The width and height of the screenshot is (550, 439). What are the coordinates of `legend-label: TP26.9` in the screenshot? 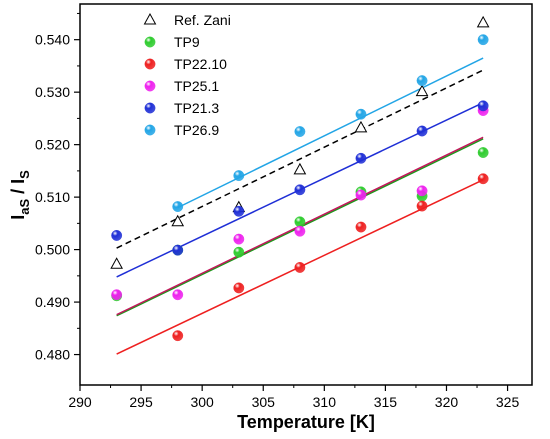 It's located at (196, 130).